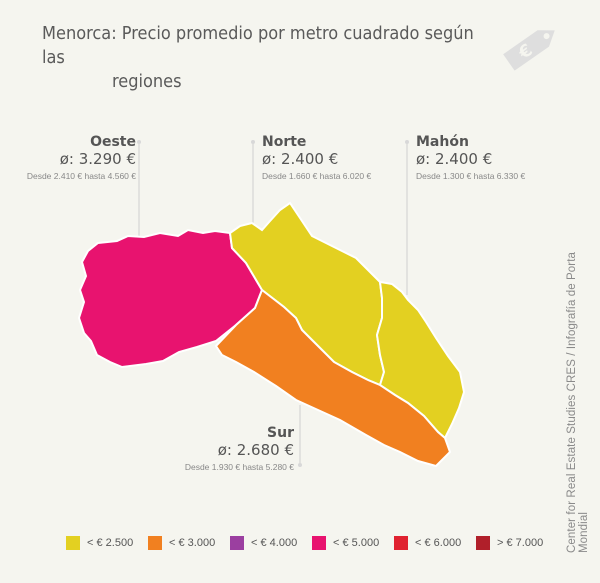  Describe the element at coordinates (438, 543) in the screenshot. I see `legend-label: < € 6.000` at that location.